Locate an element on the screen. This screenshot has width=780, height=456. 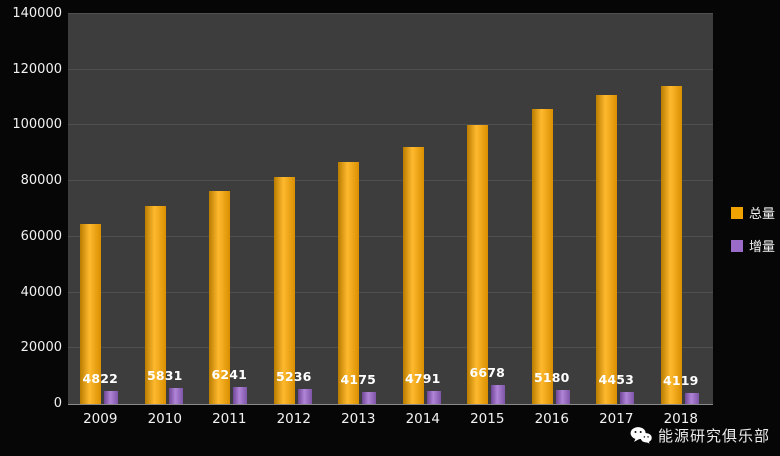
x-axis-tick-label: 2013 is located at coordinates (358, 419).